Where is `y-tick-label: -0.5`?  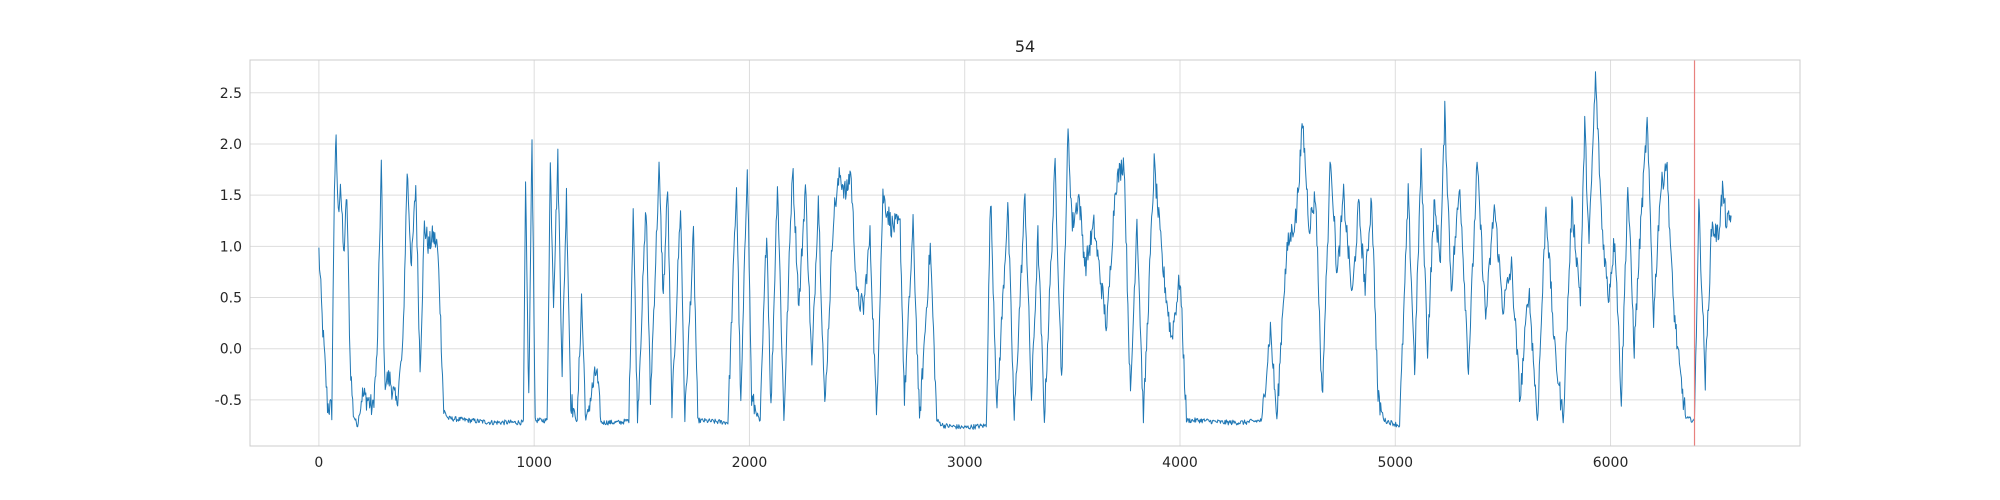 y-tick-label: -0.5 is located at coordinates (228, 401).